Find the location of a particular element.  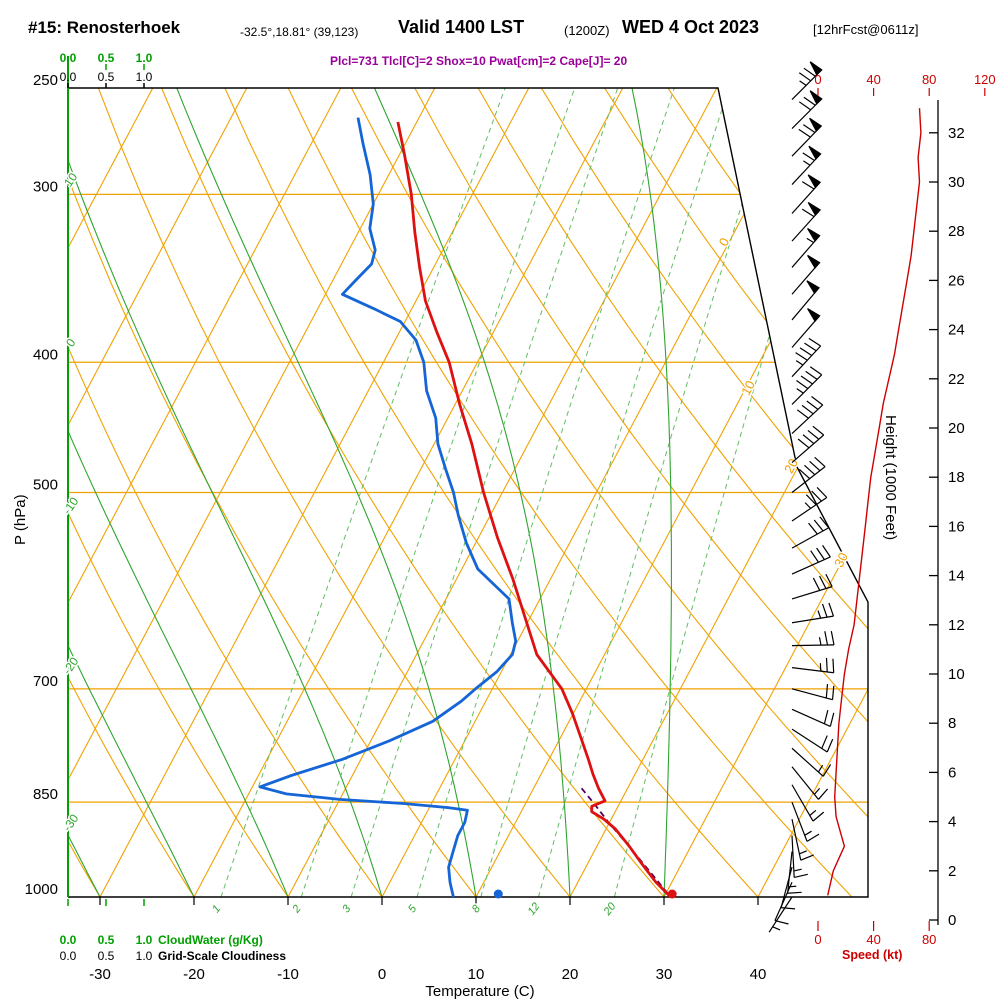

svg-text: 850 is located at coordinates (45, 794).